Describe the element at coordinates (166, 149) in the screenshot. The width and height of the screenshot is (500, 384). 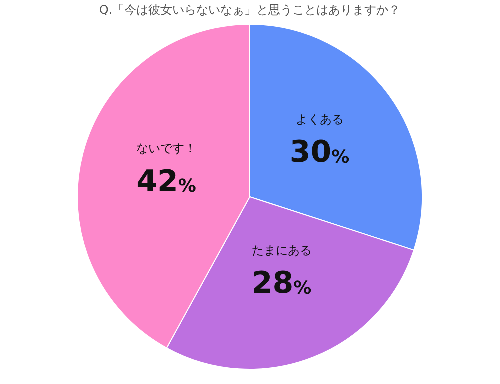
I see `slice-label: ないです！` at that location.